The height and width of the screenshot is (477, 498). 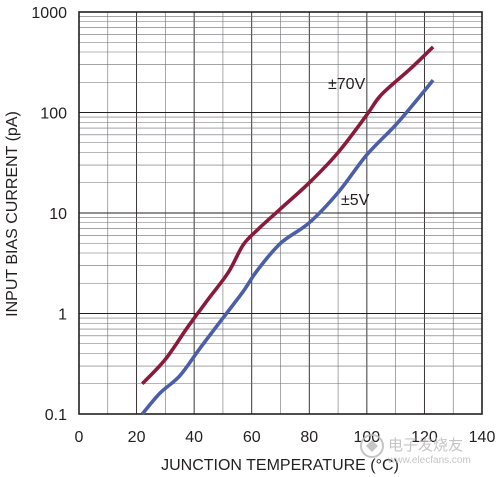 I want to click on x-tick-label: 120, so click(x=424, y=437).